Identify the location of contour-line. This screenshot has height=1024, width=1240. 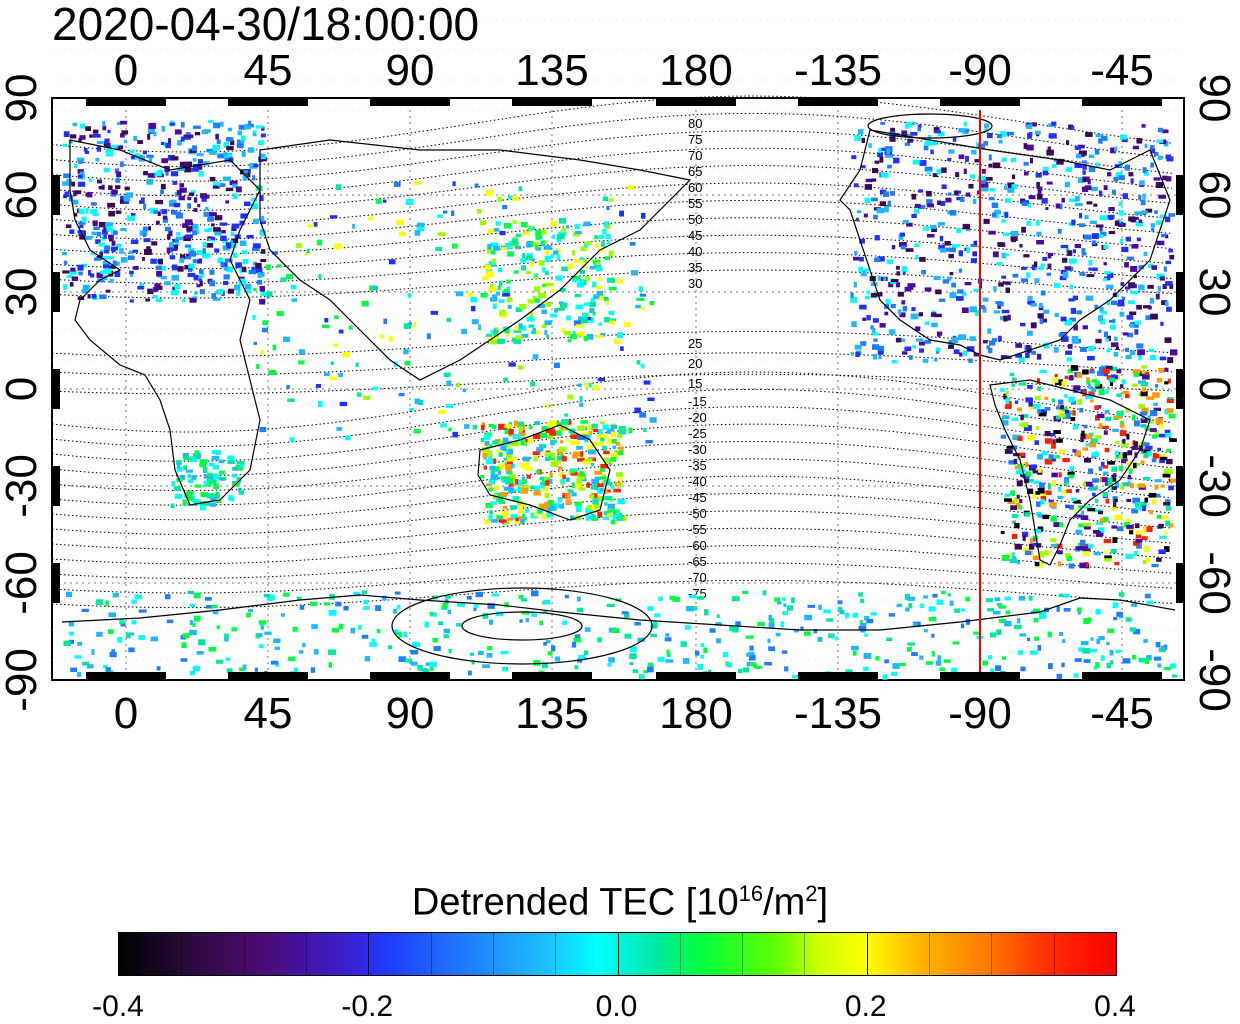
(612, 344).